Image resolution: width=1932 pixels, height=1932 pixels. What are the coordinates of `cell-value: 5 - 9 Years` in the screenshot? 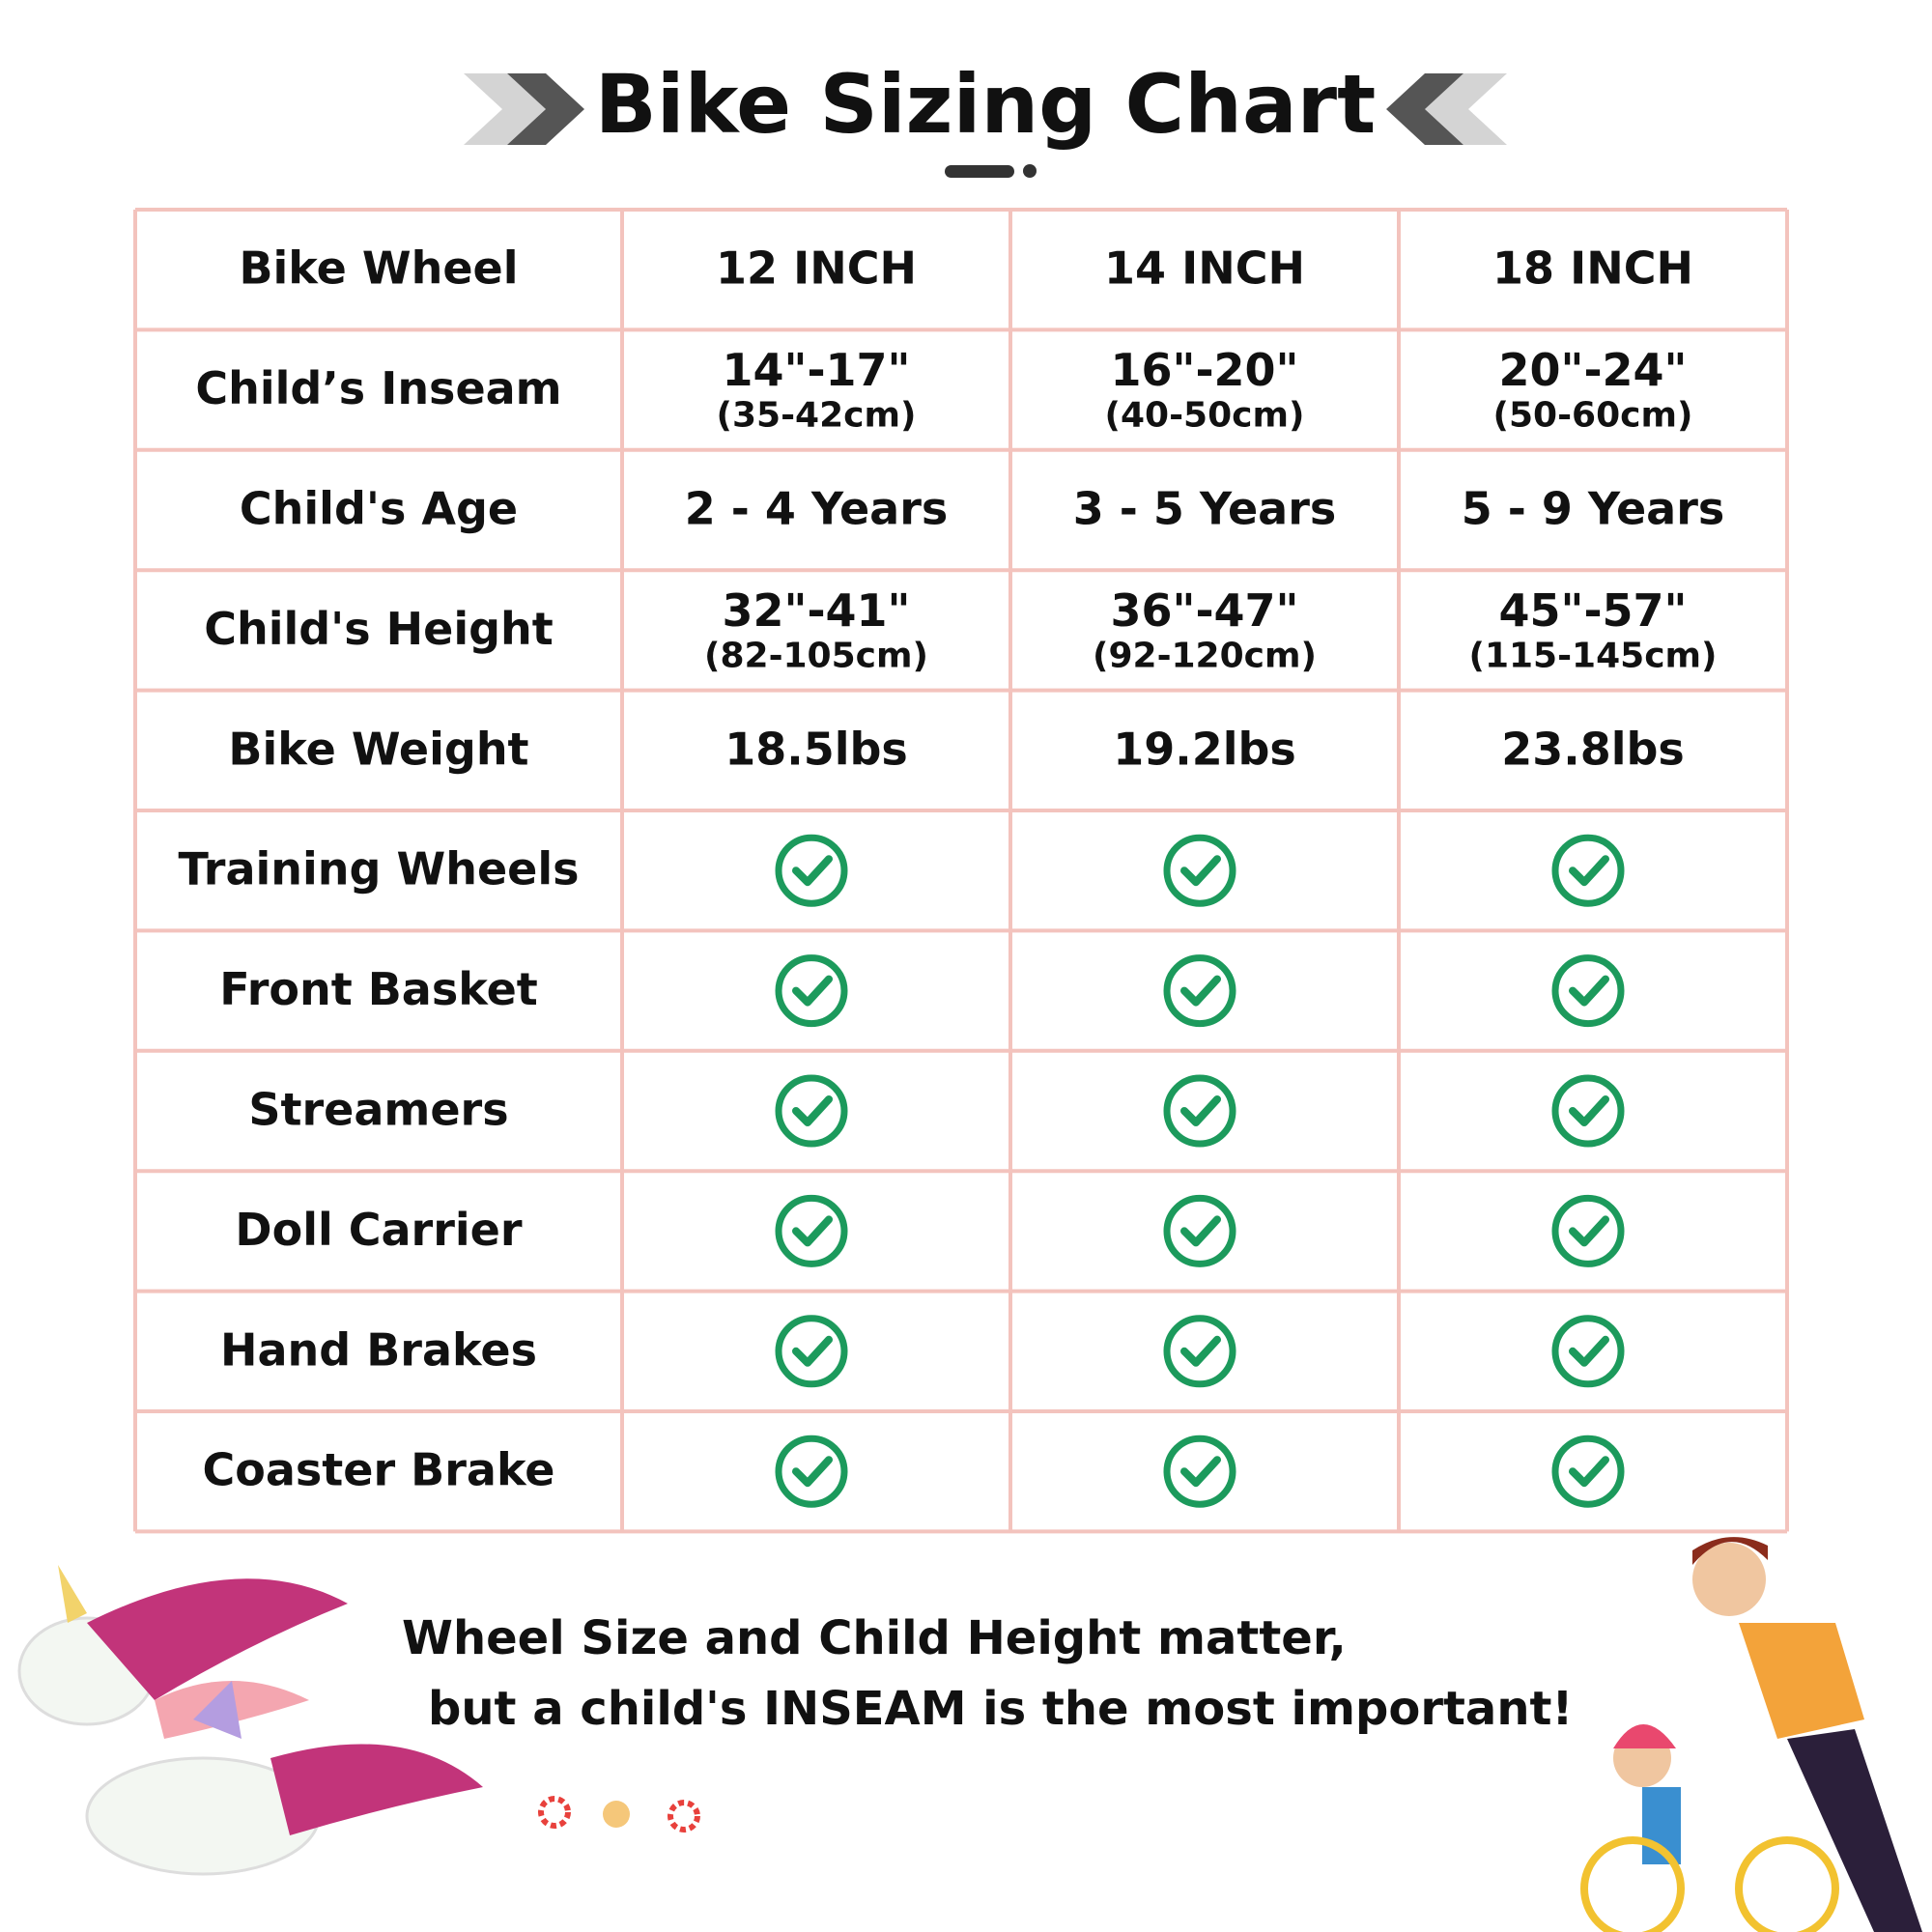 It's located at (1593, 509).